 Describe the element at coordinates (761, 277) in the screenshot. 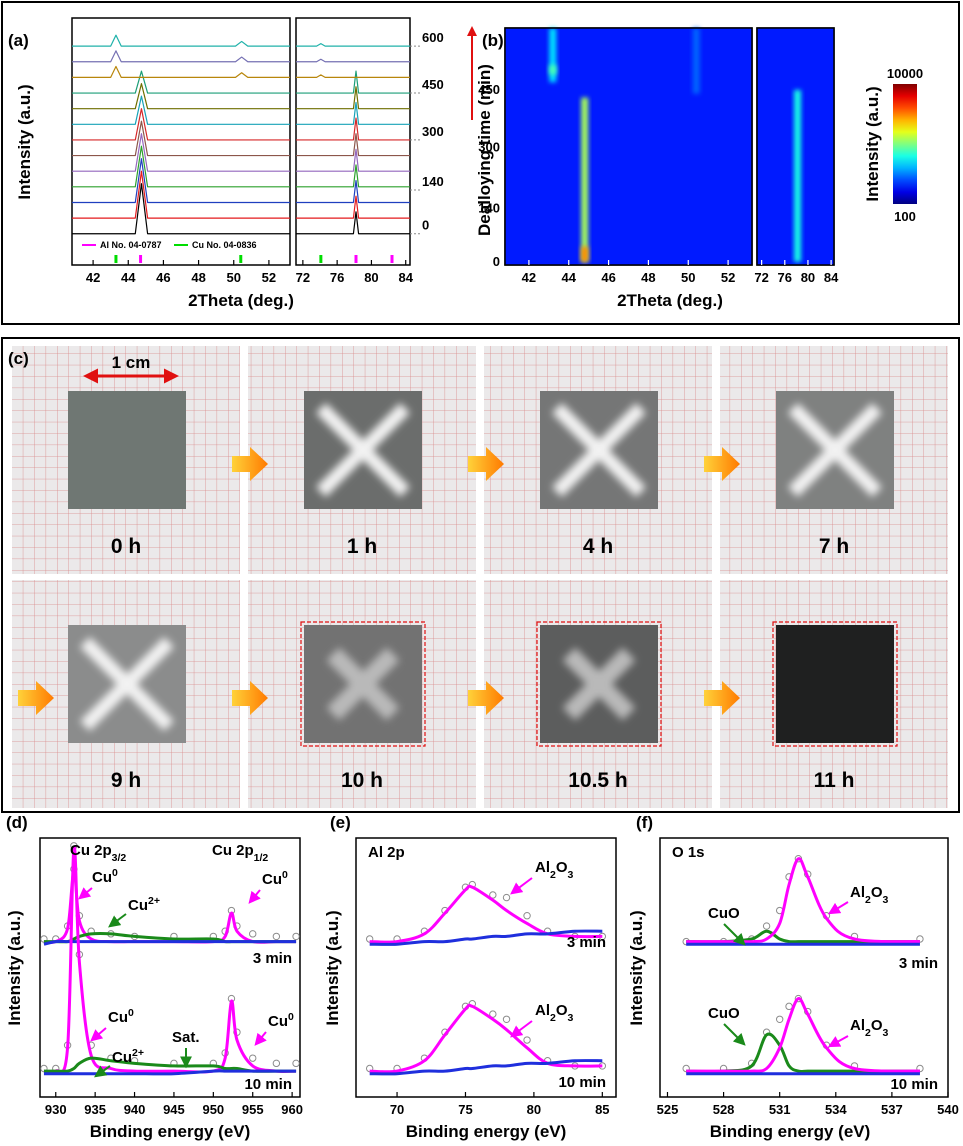

I see `x-tick-label: 72` at that location.